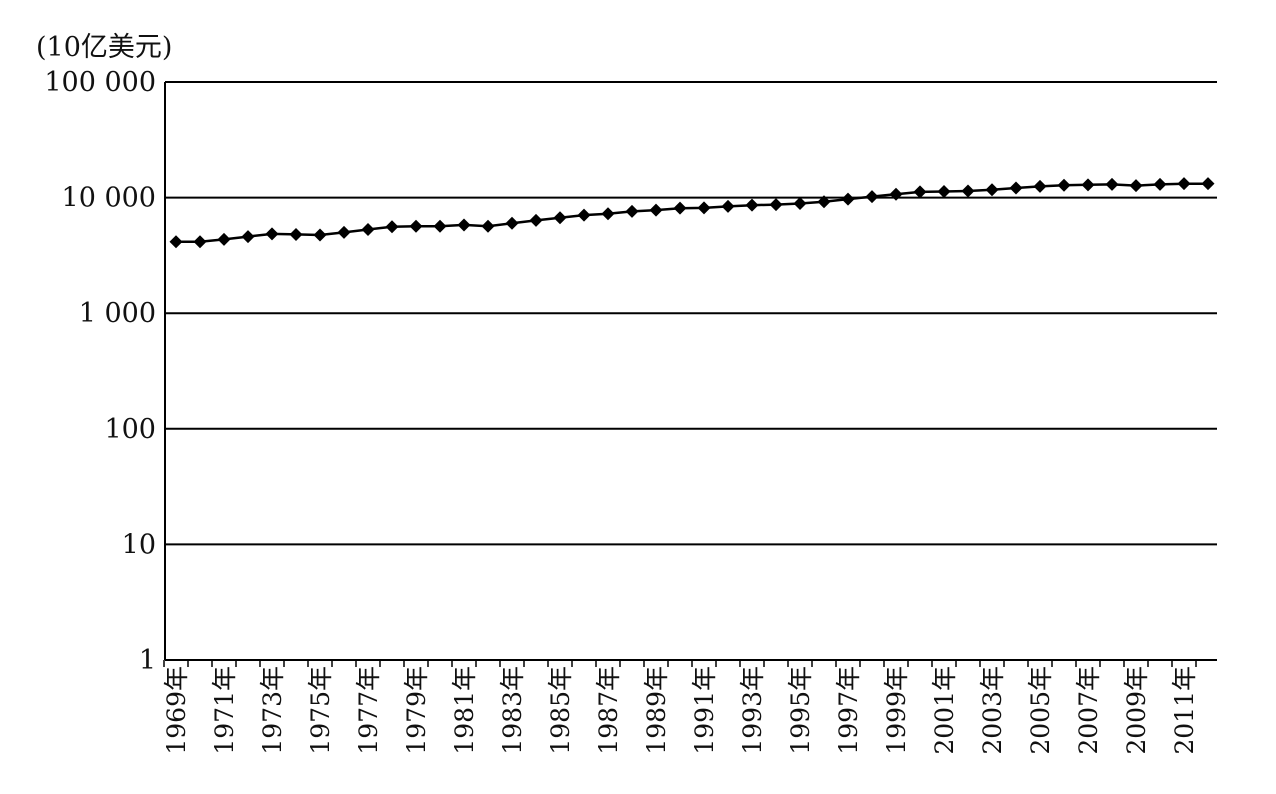 Image resolution: width=1276 pixels, height=794 pixels. What do you see at coordinates (848, 710) in the screenshot?
I see `x-tick-label: 1997年` at bounding box center [848, 710].